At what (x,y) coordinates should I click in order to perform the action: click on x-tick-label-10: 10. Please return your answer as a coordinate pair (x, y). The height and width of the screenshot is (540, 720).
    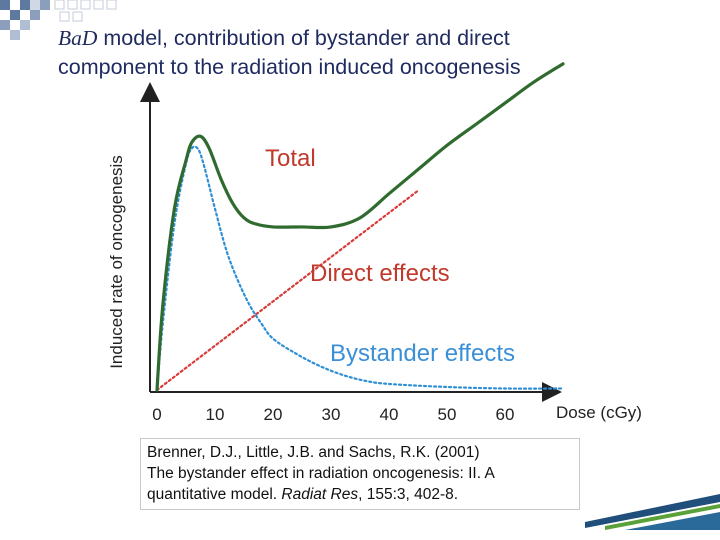
    Looking at the image, I should click on (215, 414).